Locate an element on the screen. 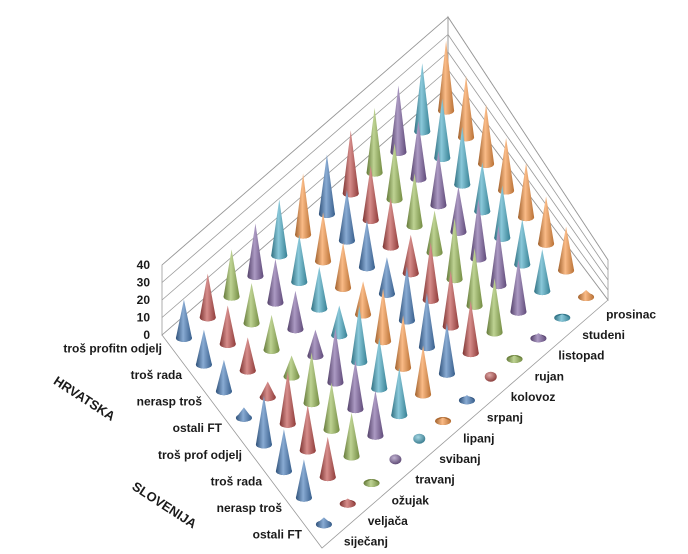 The image size is (688, 554). month-label: travanj is located at coordinates (434, 480).